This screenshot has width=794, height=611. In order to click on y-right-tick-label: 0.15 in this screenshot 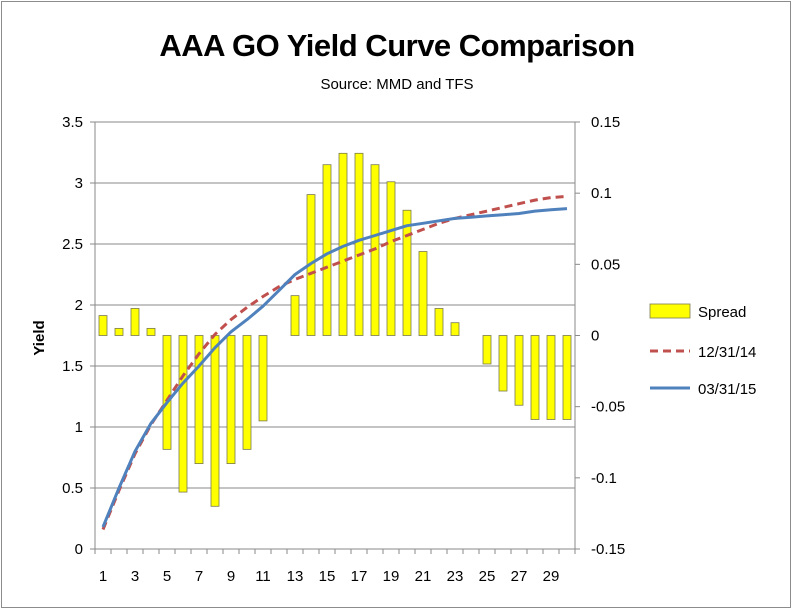, I will do `click(605, 122)`.